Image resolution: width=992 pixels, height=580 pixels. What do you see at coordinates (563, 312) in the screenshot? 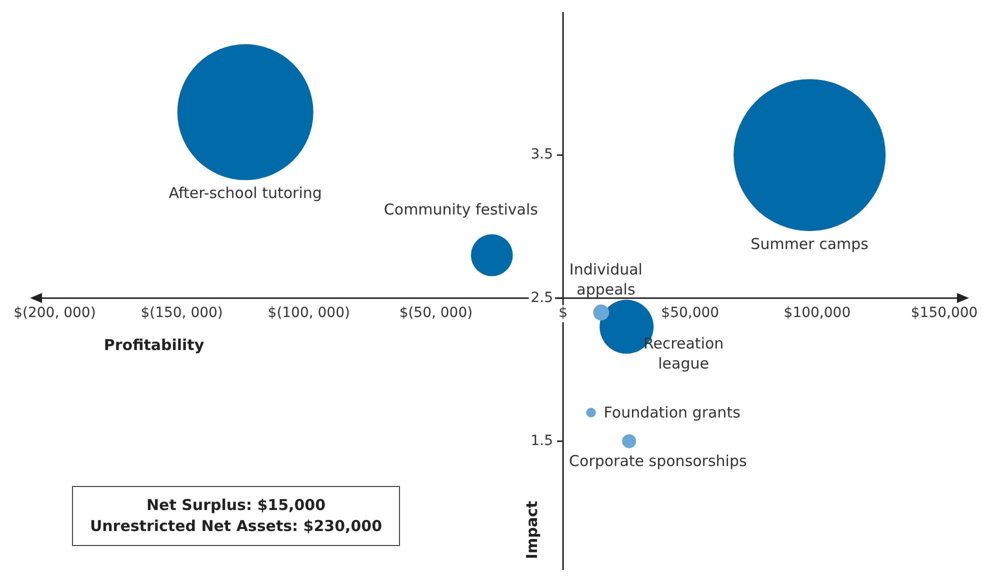
I see `x-tick-label: $` at bounding box center [563, 312].